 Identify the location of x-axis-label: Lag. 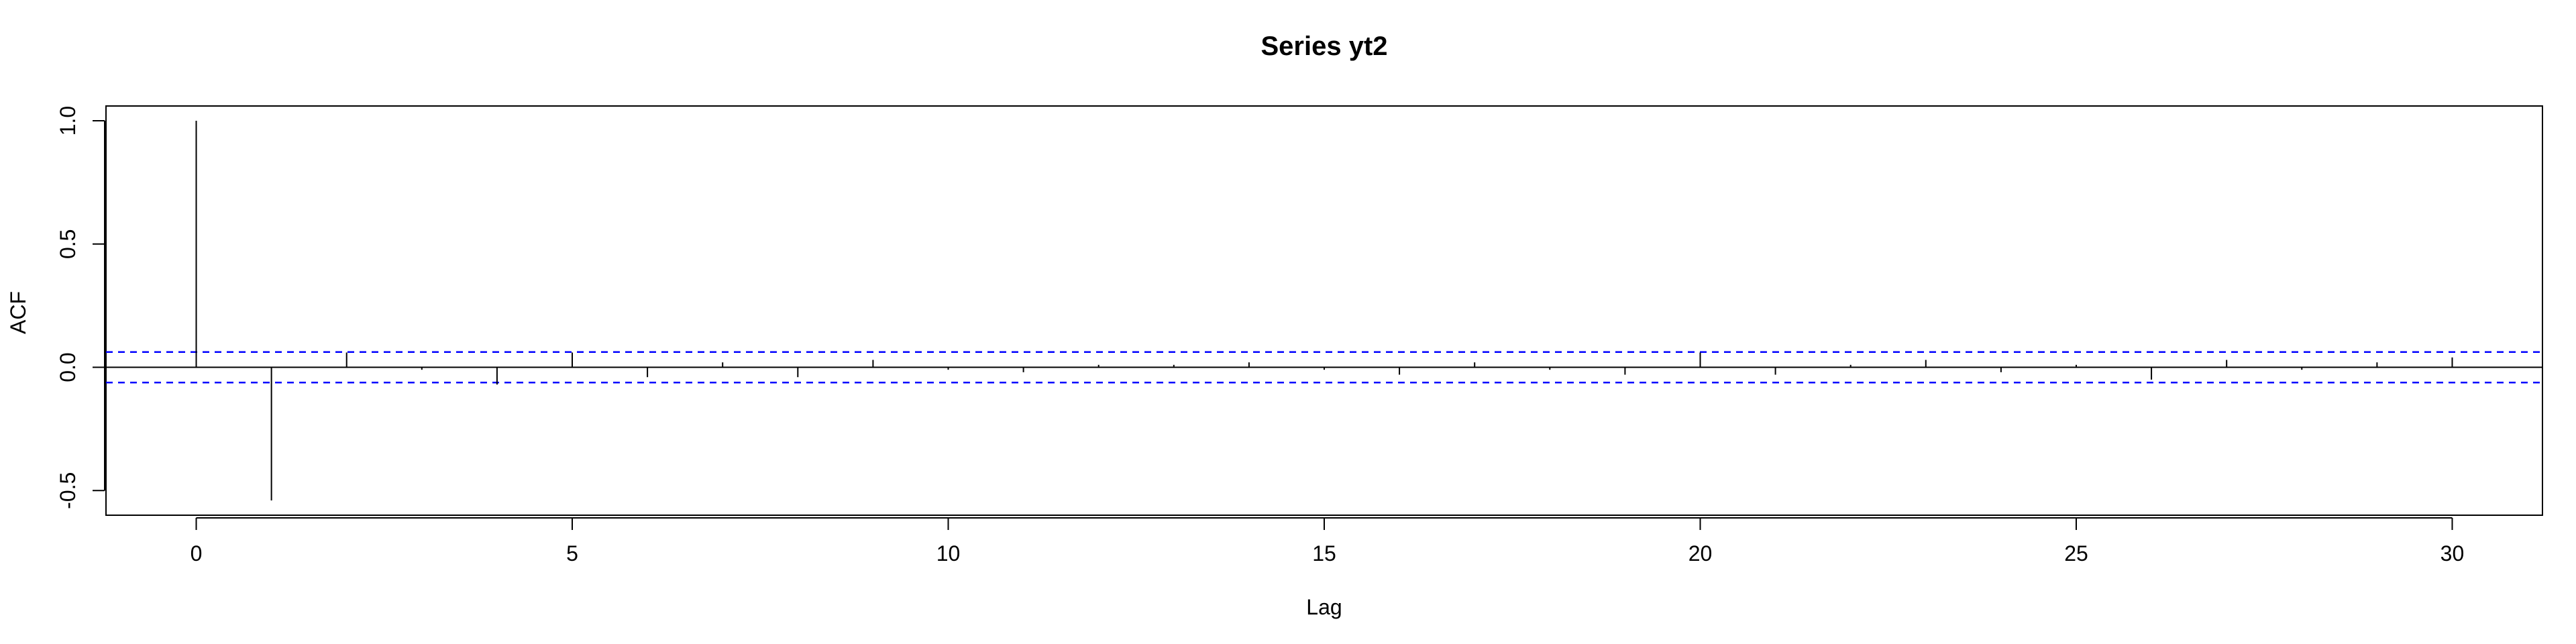
(1324, 607).